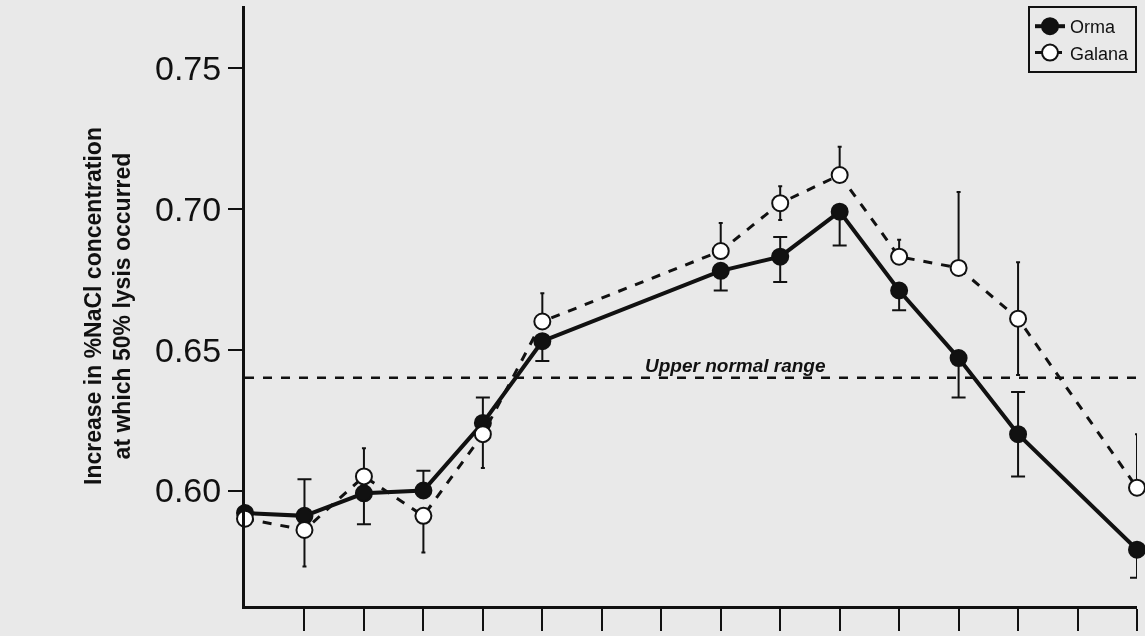 This screenshot has height=636, width=1145. I want to click on y-tick-label: 0.75, so click(188, 67).